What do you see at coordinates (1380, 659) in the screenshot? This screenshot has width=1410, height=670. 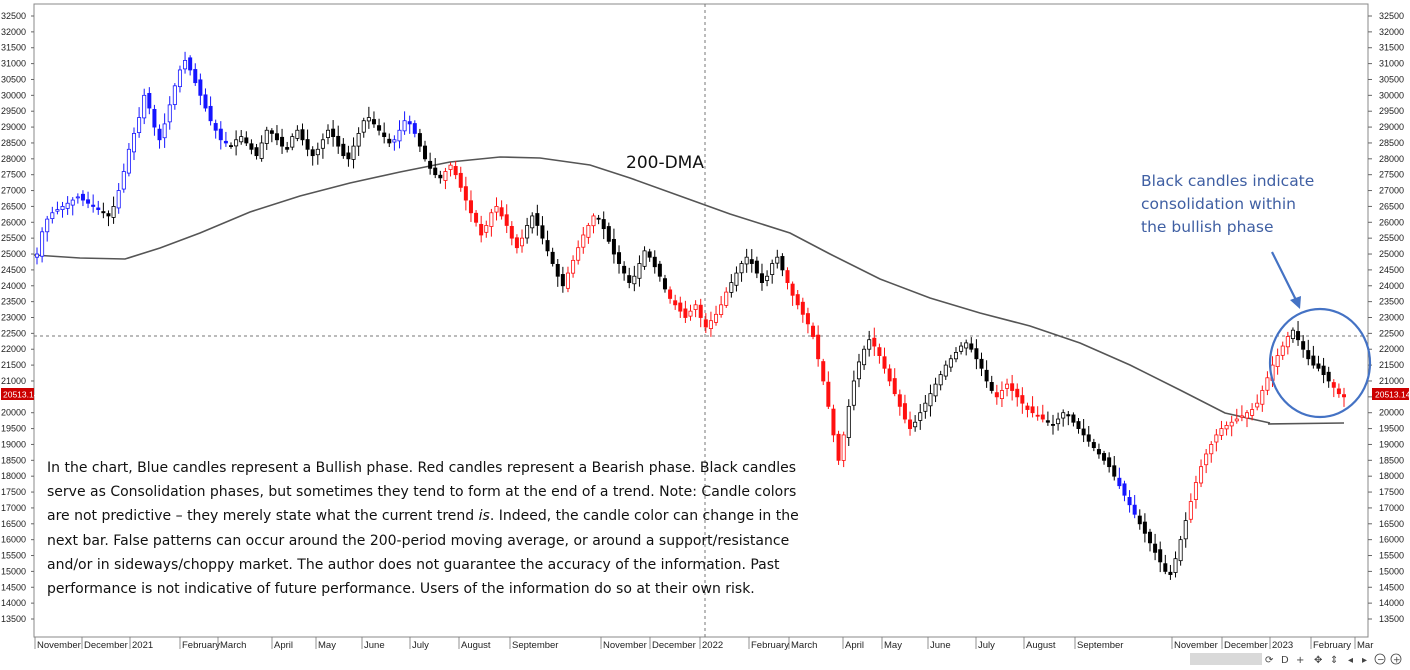 I see `zoom-out-icon` at bounding box center [1380, 659].